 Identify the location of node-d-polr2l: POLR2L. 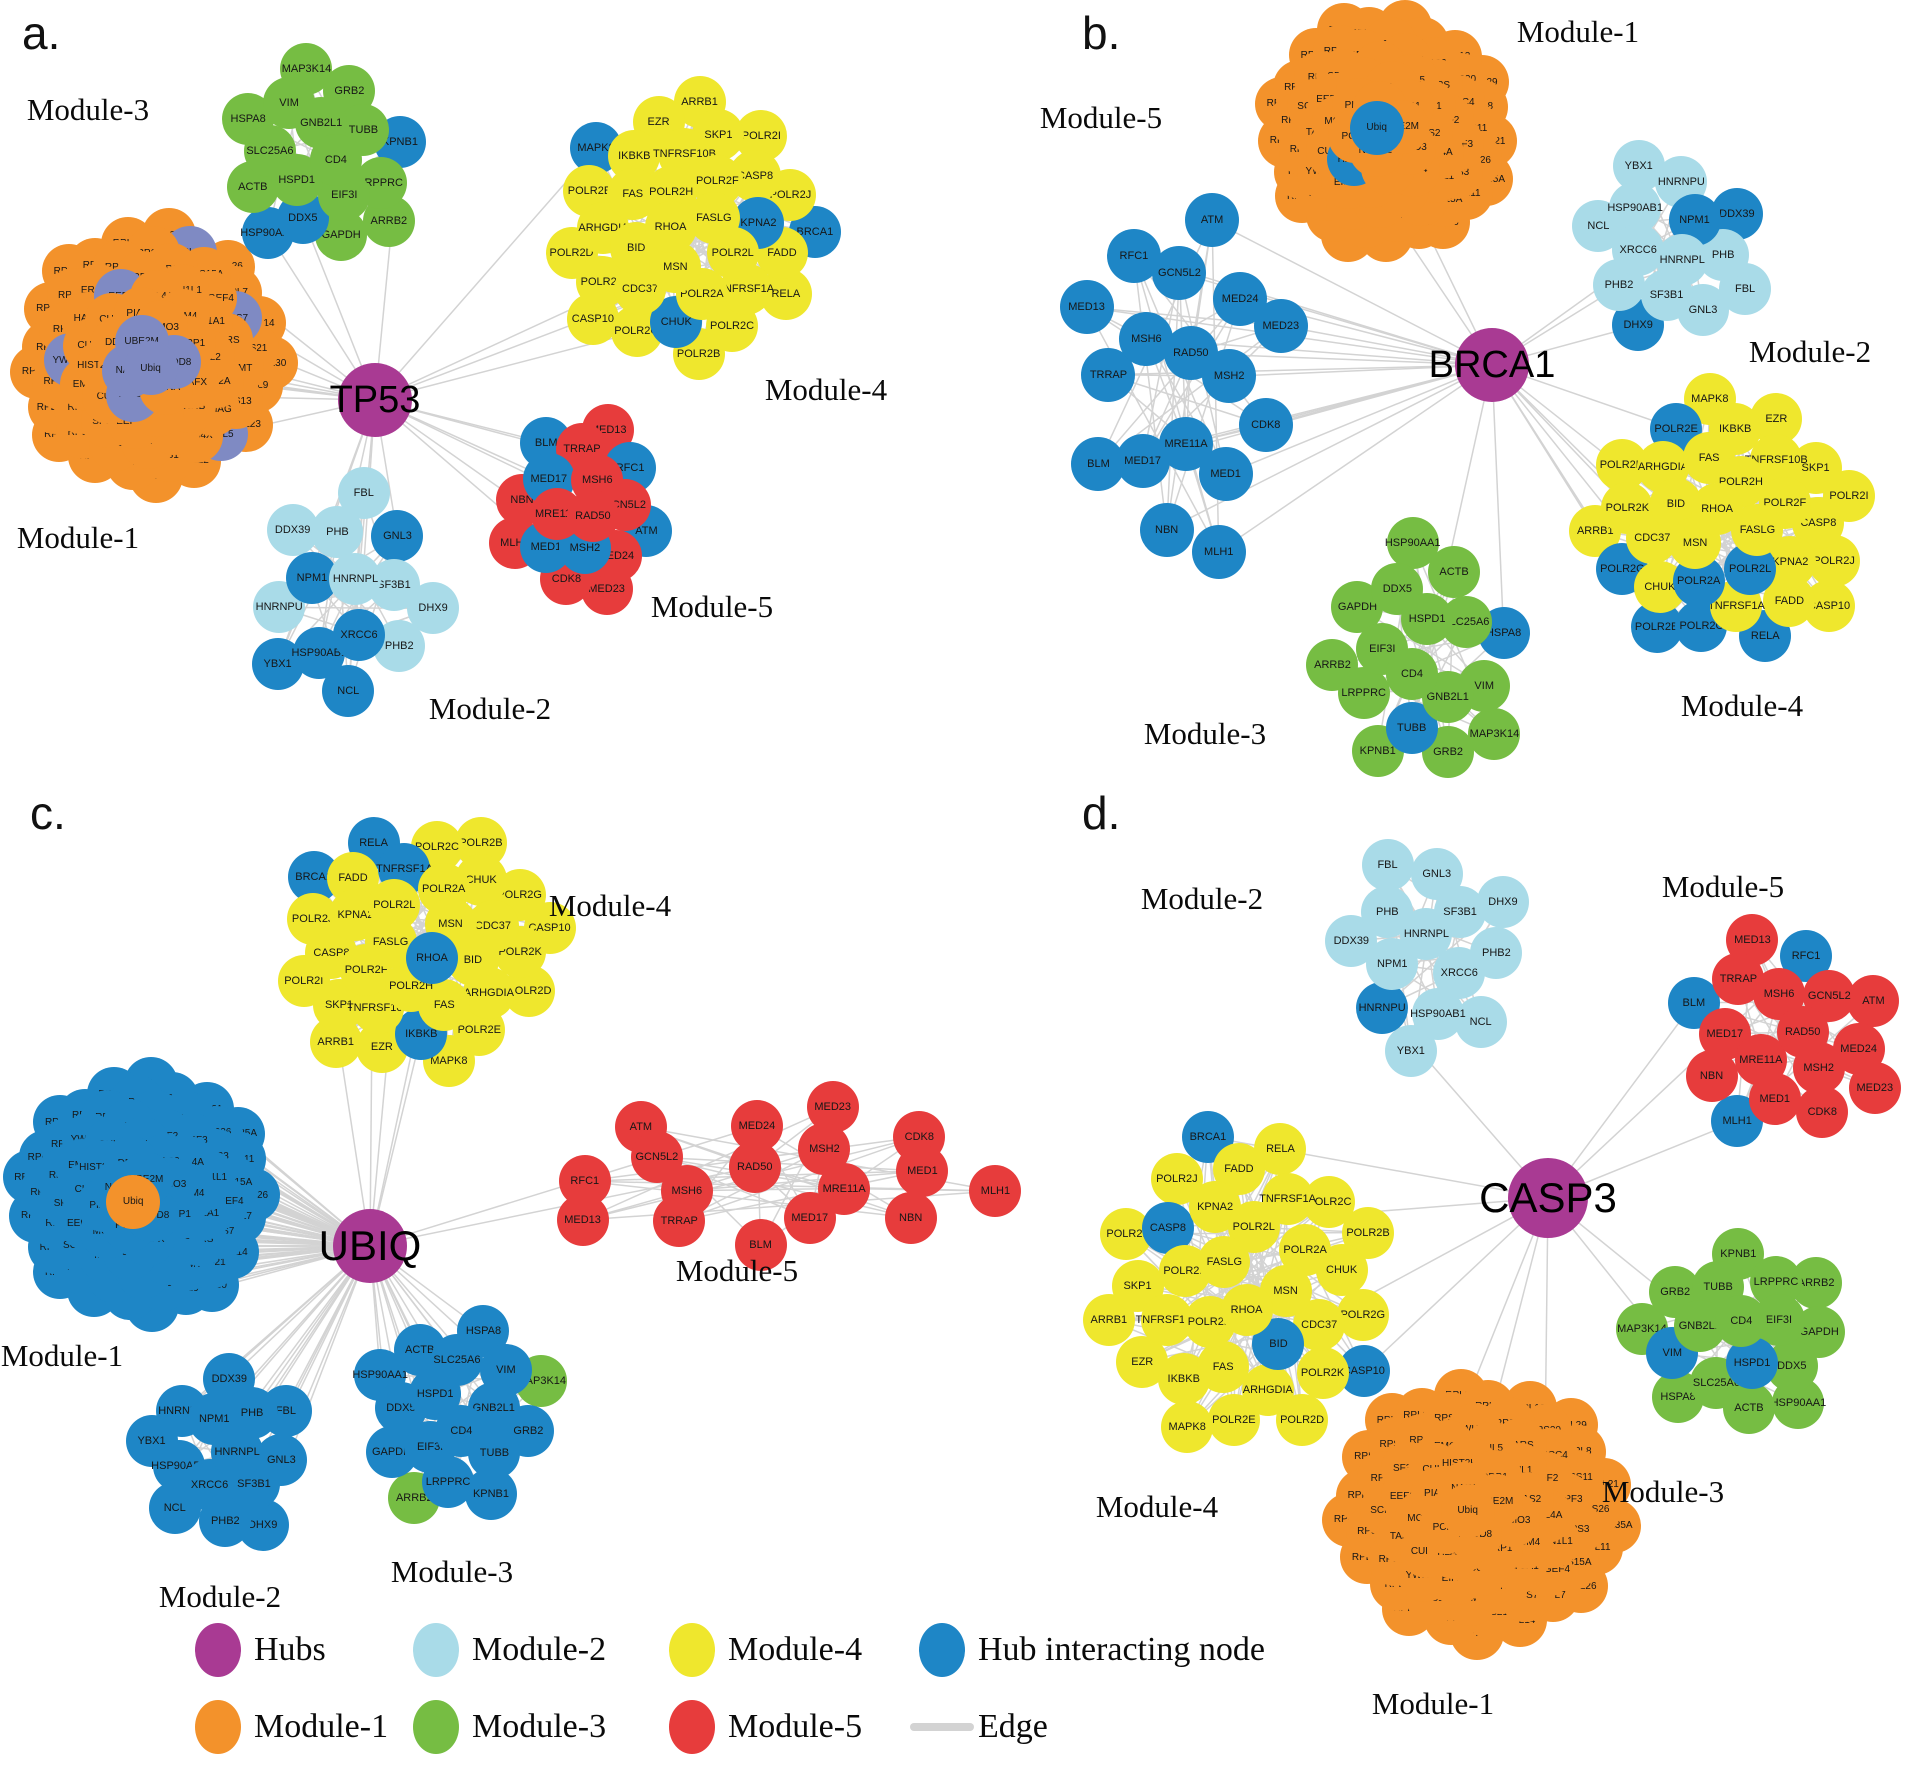
(1253, 1227).